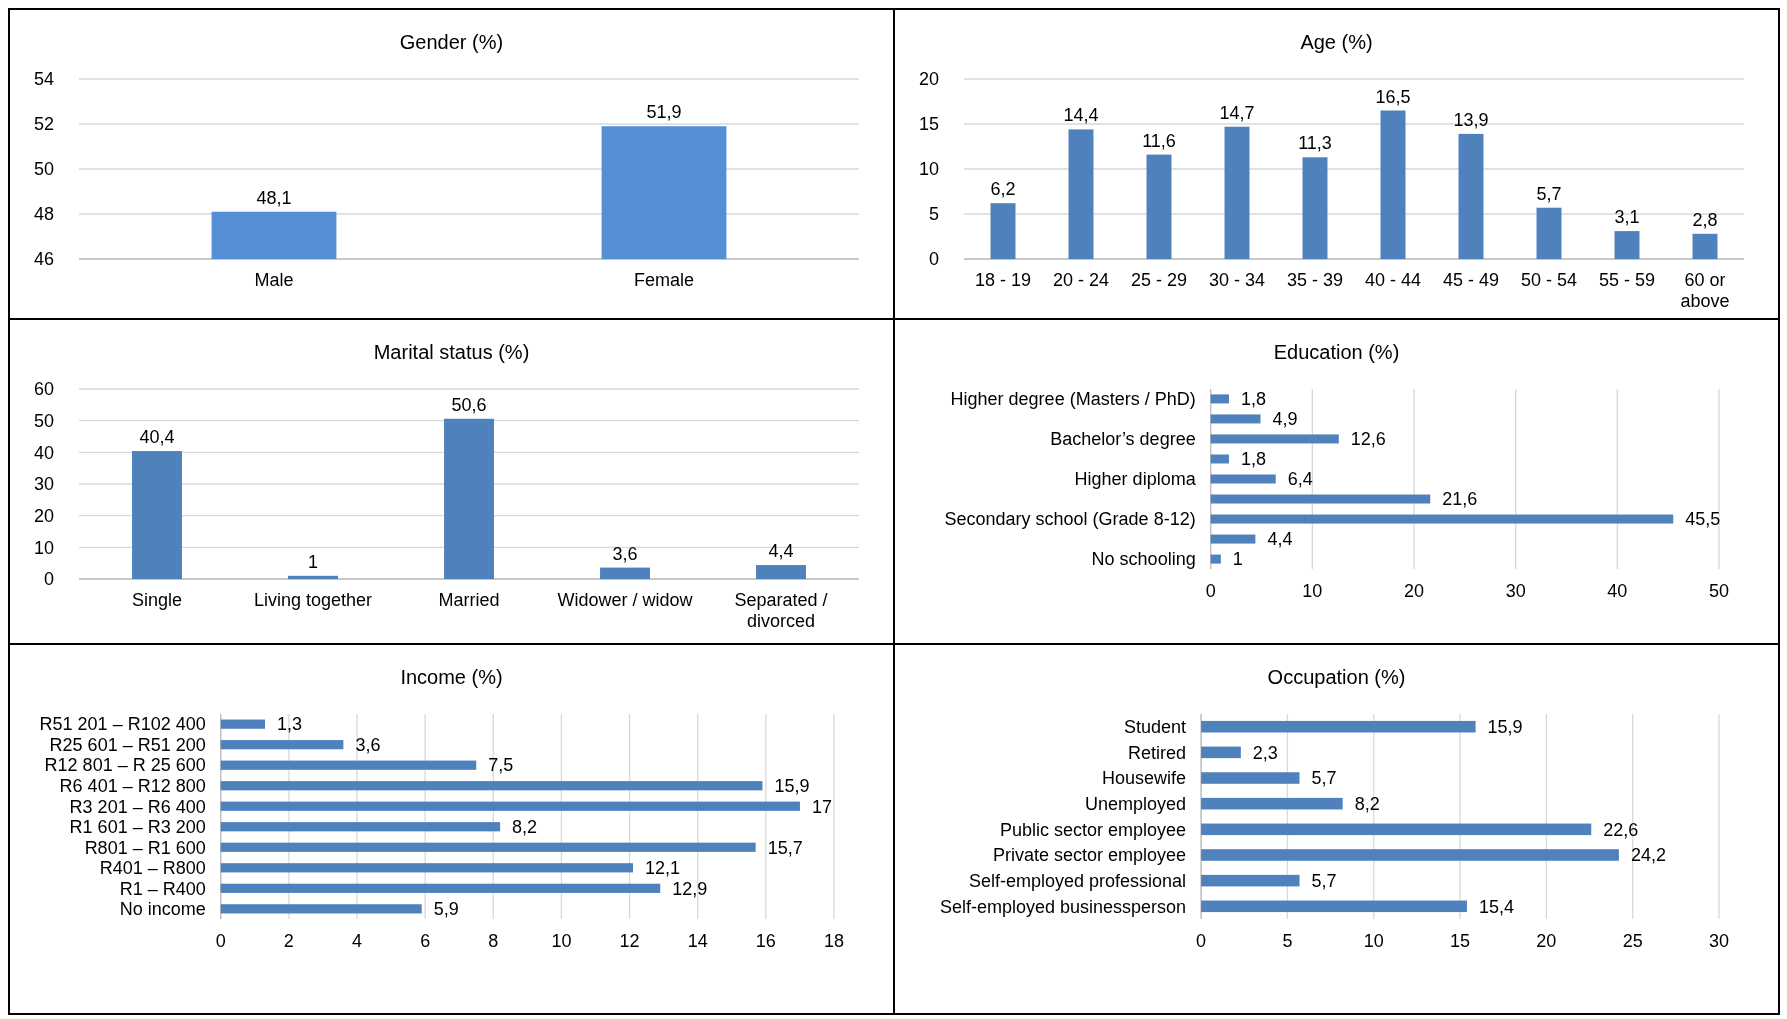 The width and height of the screenshot is (1787, 1019). Describe the element at coordinates (1070, 519) in the screenshot. I see `y-tick-label: Secondary school (Grade 8-12)` at that location.